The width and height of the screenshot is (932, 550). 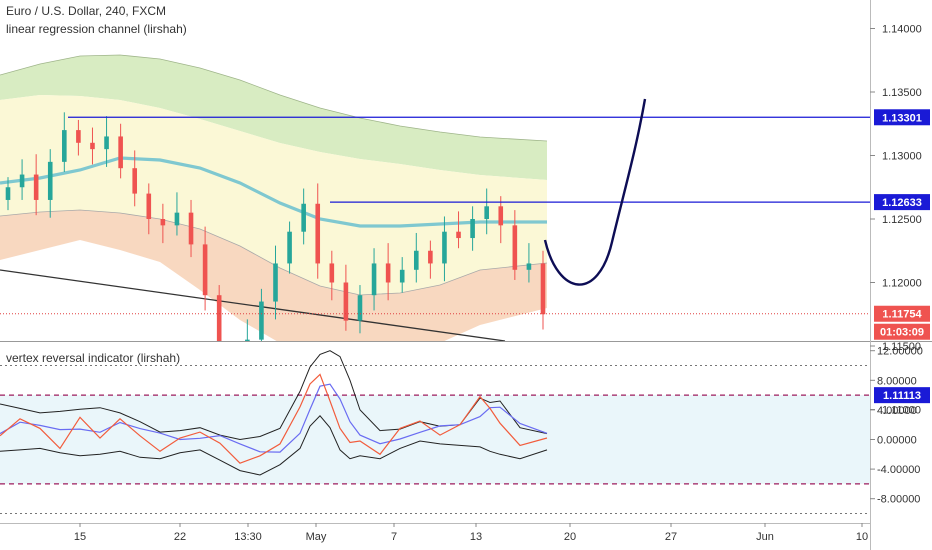 I want to click on price-tick-label: 1.13000, so click(x=902, y=157).